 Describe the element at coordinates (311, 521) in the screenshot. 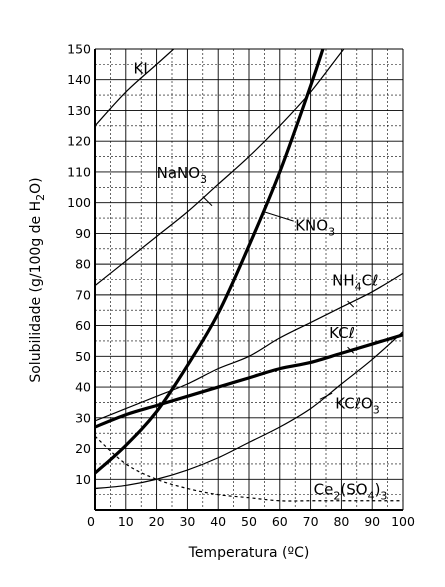

I see `x-tick-label: 70` at that location.